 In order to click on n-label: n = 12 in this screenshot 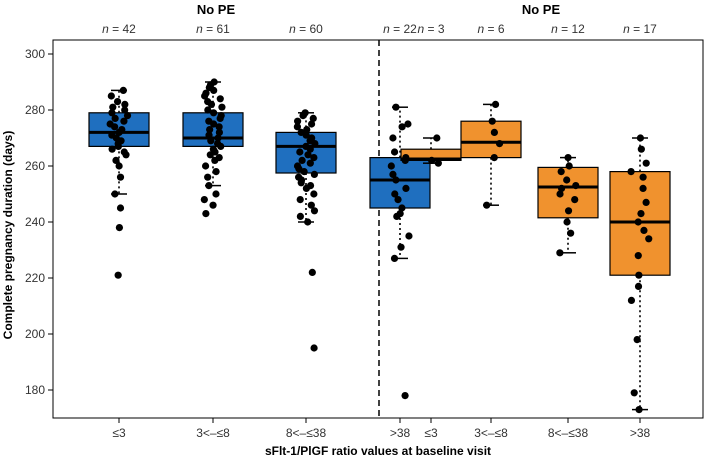, I will do `click(568, 29)`.